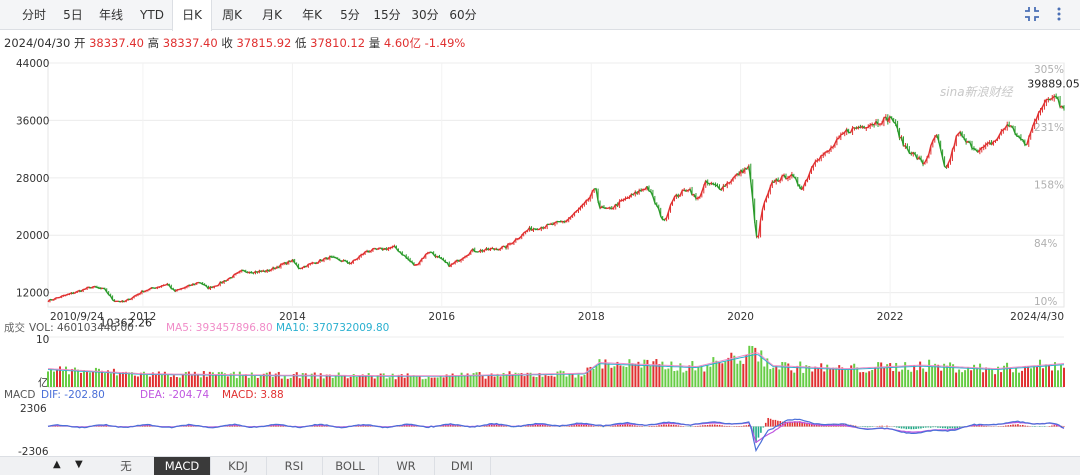  What do you see at coordinates (232, 15) in the screenshot?
I see `tab-周k: 周K` at bounding box center [232, 15].